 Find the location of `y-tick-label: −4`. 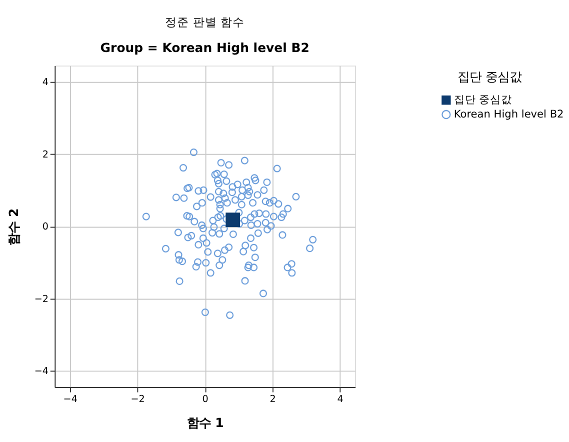

y-tick-label: −4 is located at coordinates (41, 372).